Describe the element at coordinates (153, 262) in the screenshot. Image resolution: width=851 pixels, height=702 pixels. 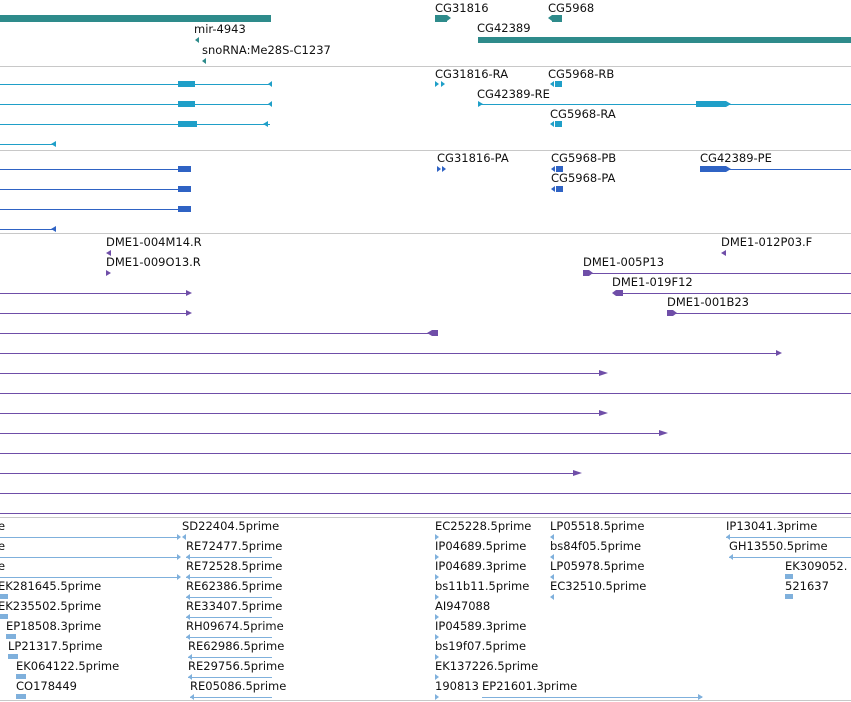
I see `clone-label: DME1-009O13.R` at that location.